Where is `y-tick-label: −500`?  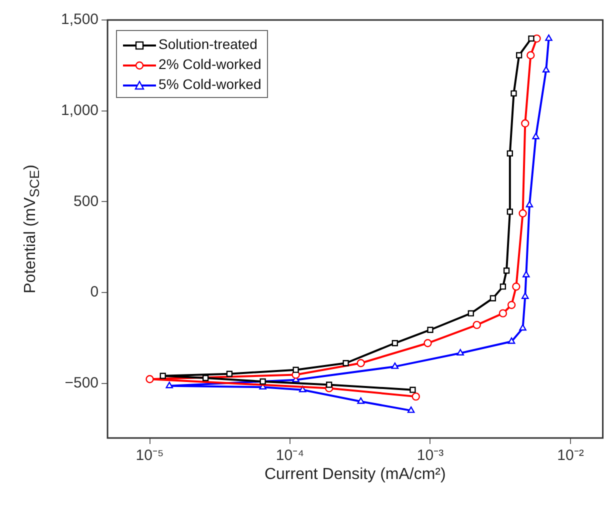 y-tick-label: −500 is located at coordinates (81, 383).